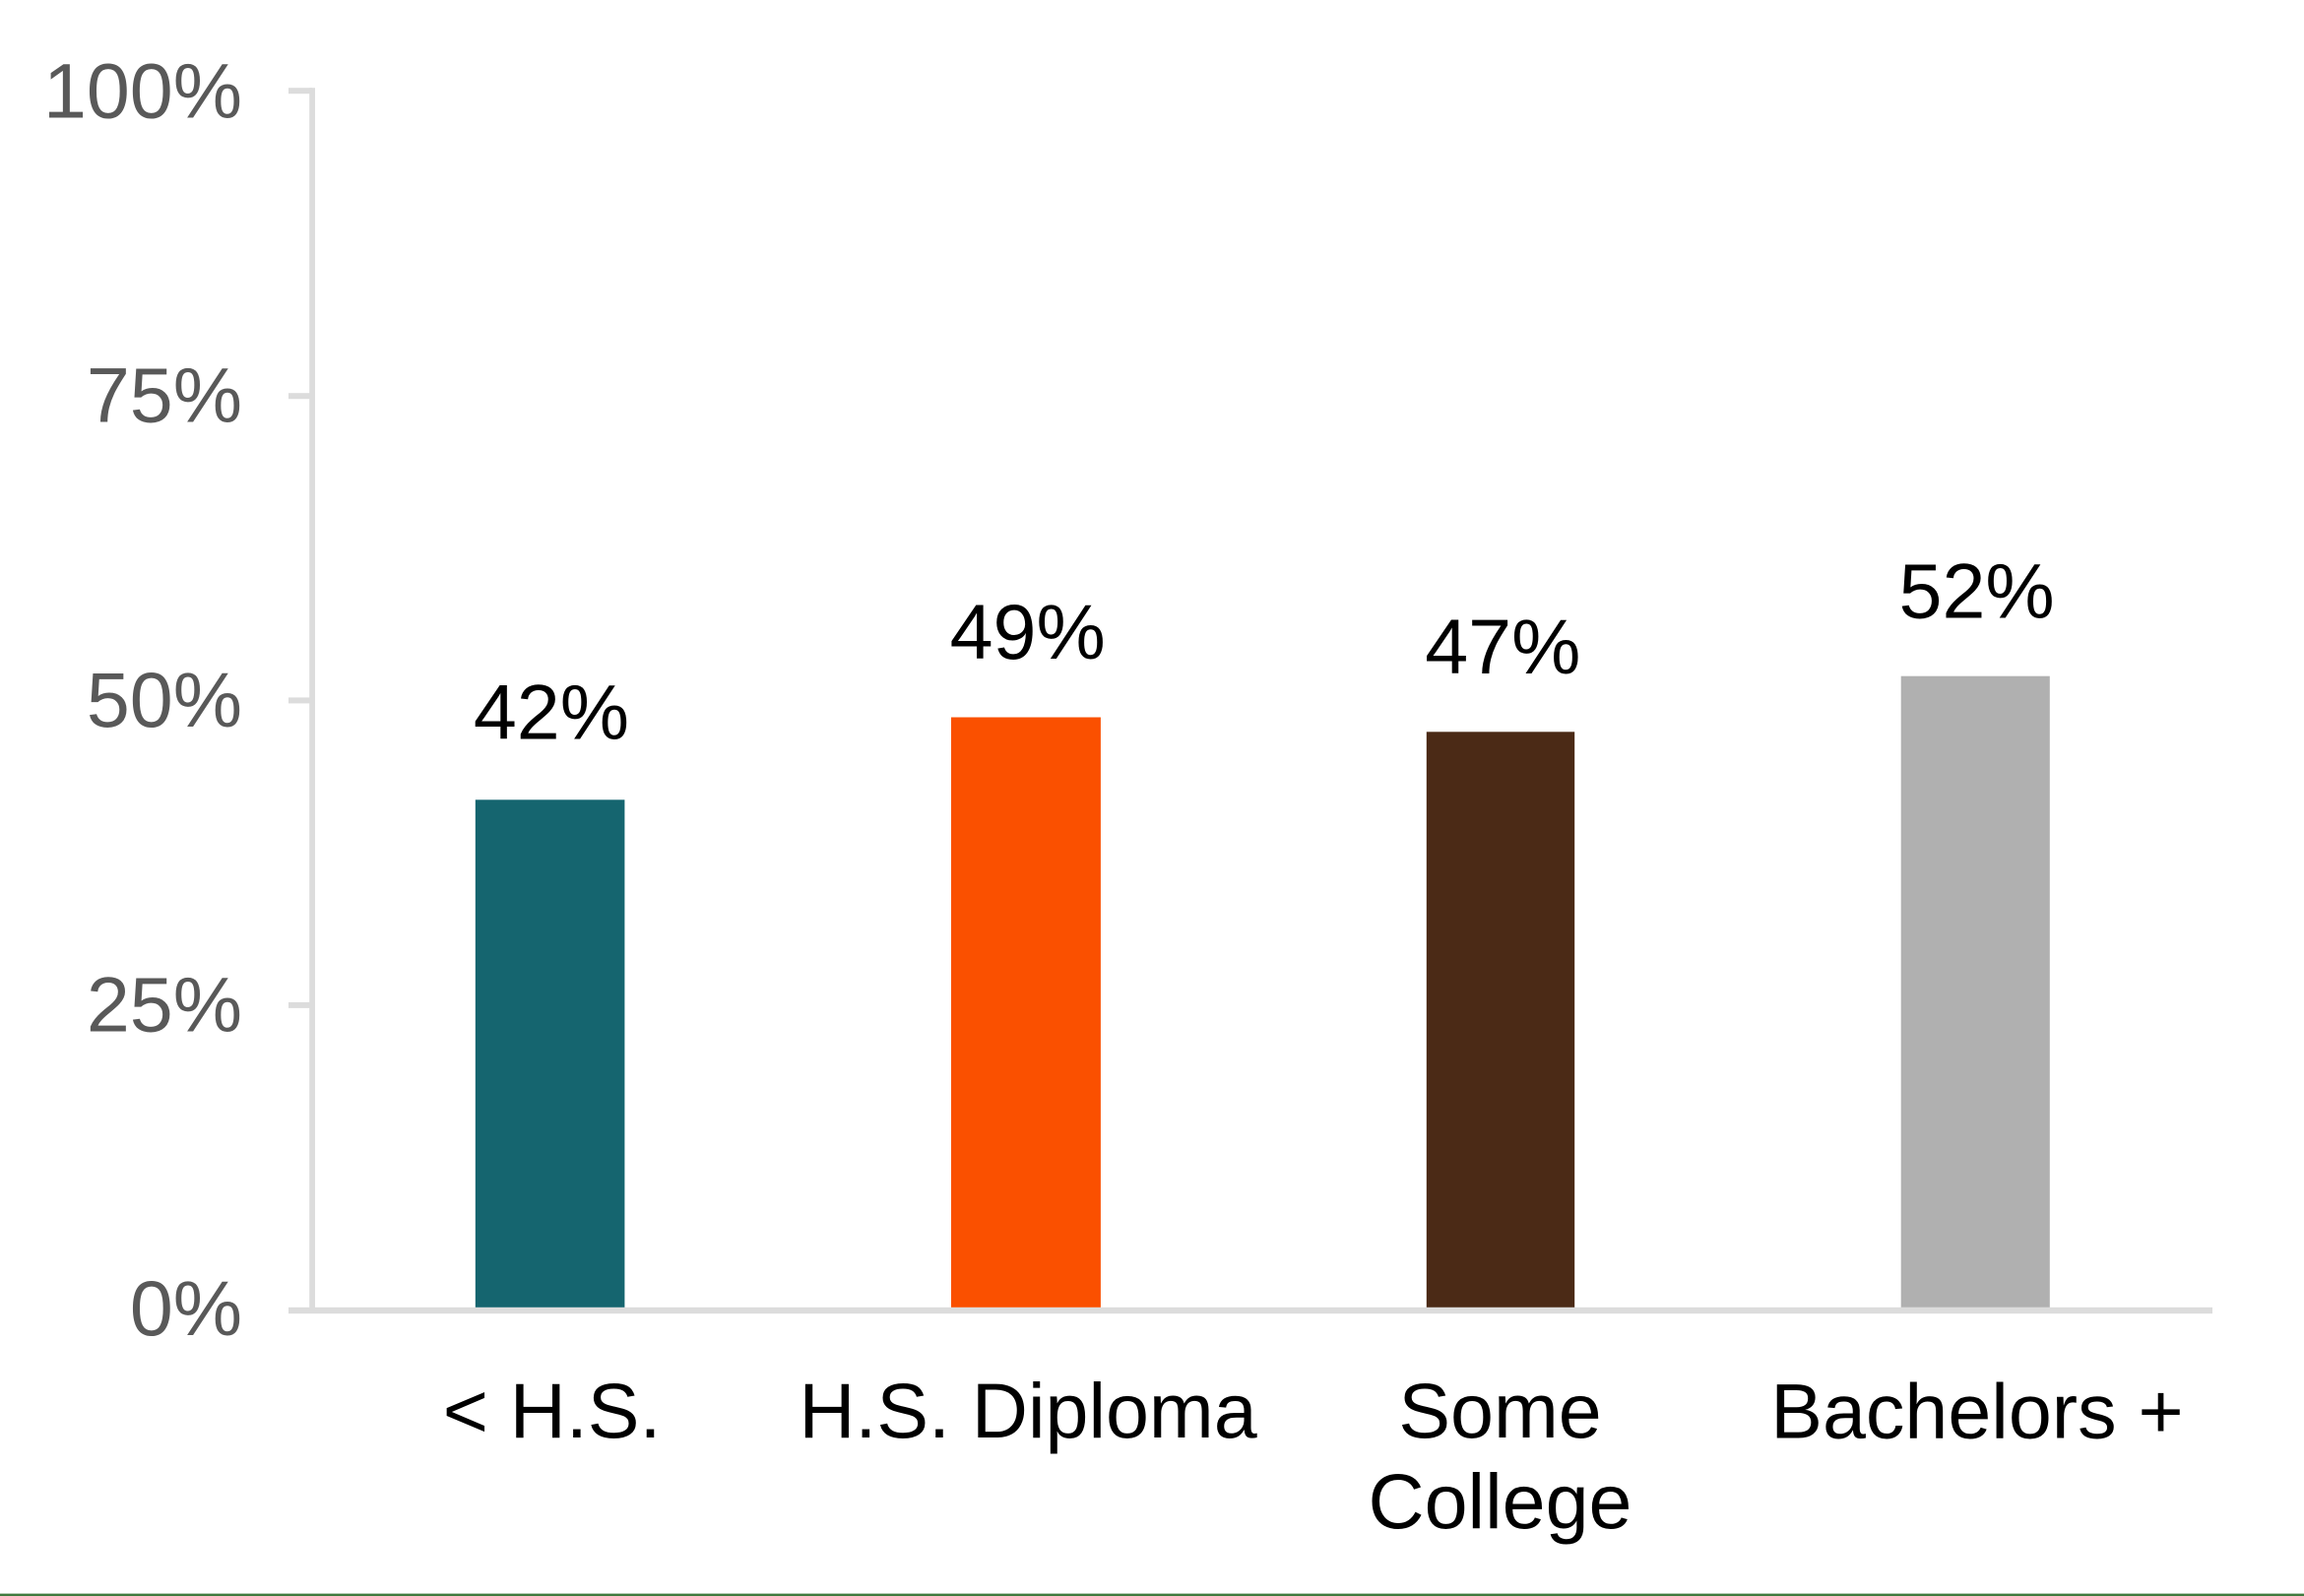 This screenshot has width=2304, height=1596. I want to click on svg-text: Some, so click(1499, 1411).